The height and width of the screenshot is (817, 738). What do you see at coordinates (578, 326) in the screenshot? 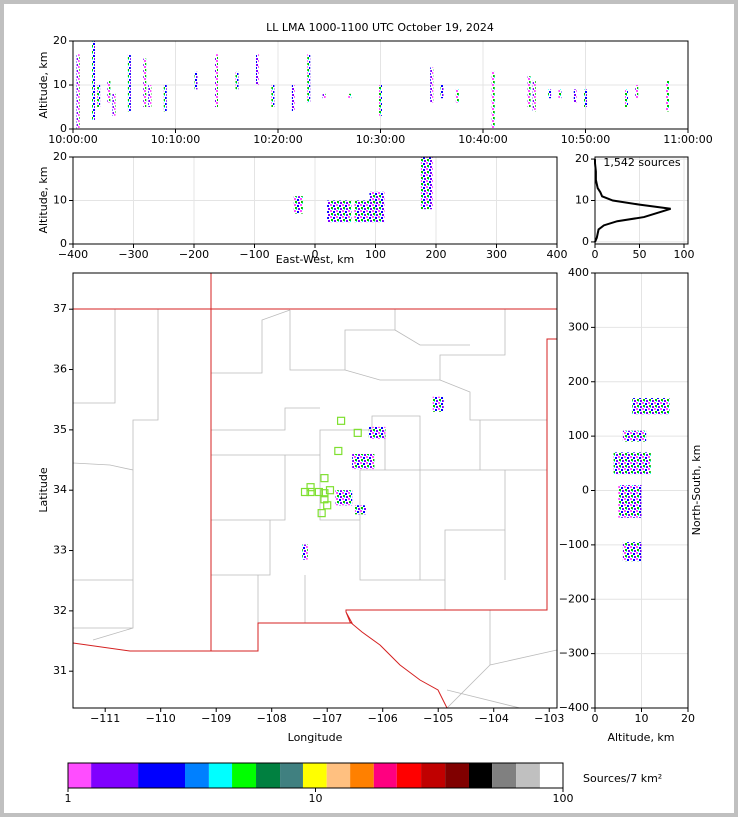
I see `y-tick-label: 300` at bounding box center [578, 326].